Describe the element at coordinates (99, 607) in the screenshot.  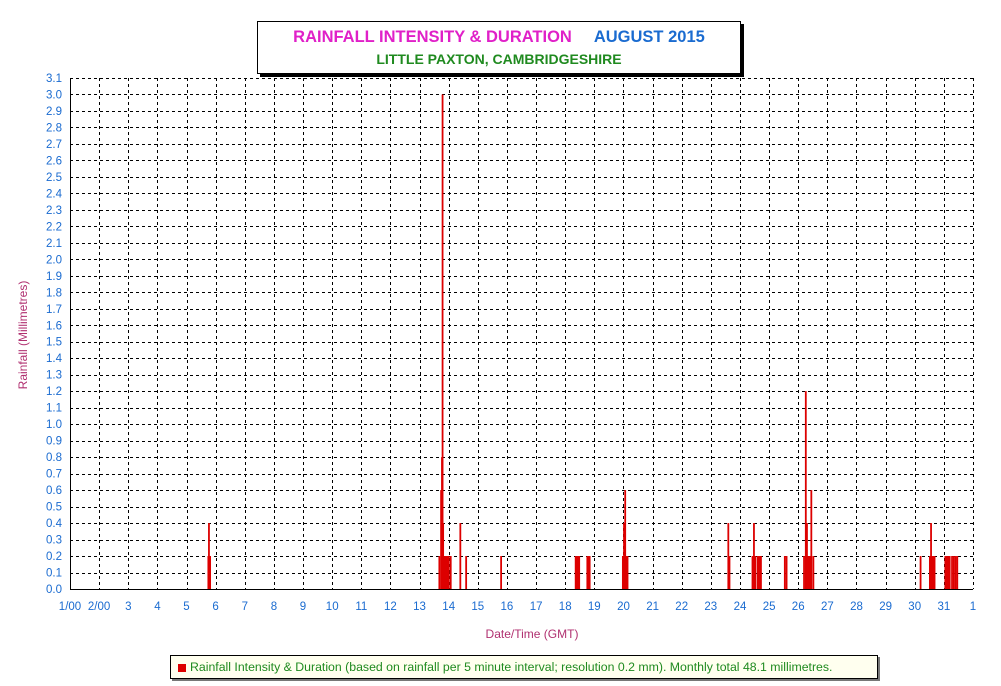
I see `x-tick-label: 2/00` at that location.